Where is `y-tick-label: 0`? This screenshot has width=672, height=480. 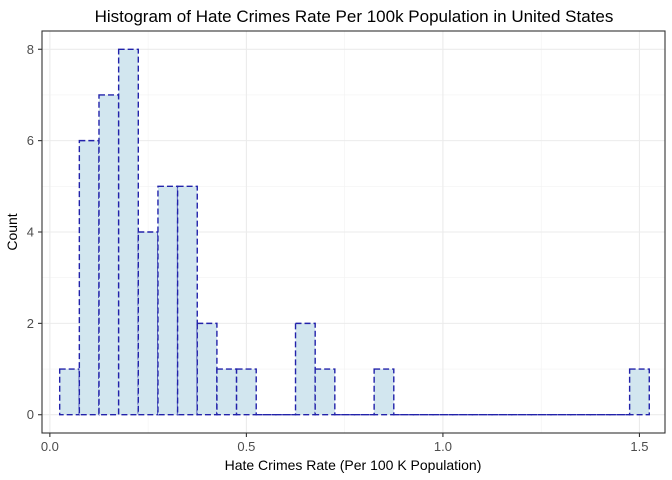 y-tick-label: 0 is located at coordinates (30, 414).